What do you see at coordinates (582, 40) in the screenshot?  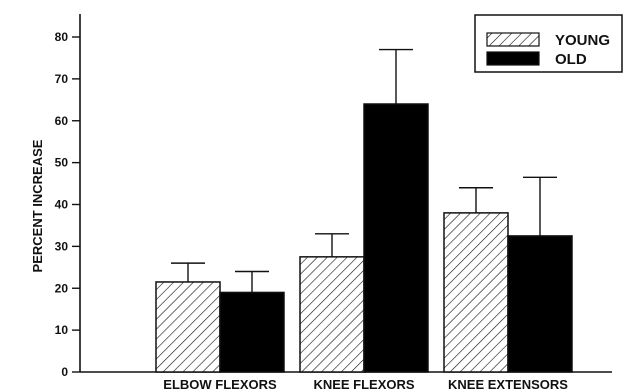 I see `legend-label-young: YOUNG` at bounding box center [582, 40].